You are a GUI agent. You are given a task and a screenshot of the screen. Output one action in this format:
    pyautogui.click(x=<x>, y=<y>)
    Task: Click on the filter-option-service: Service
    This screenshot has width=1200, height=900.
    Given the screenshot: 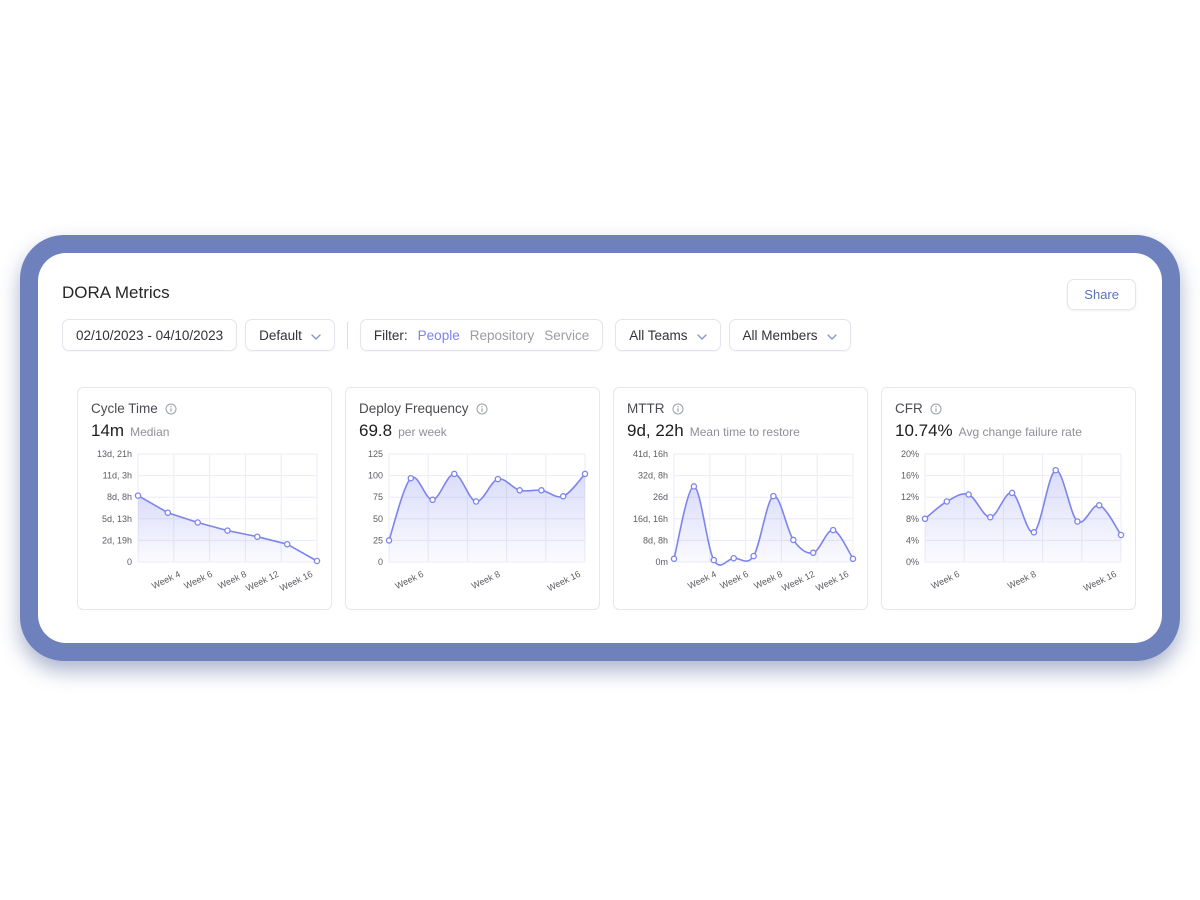 What is the action you would take?
    pyautogui.click(x=567, y=335)
    